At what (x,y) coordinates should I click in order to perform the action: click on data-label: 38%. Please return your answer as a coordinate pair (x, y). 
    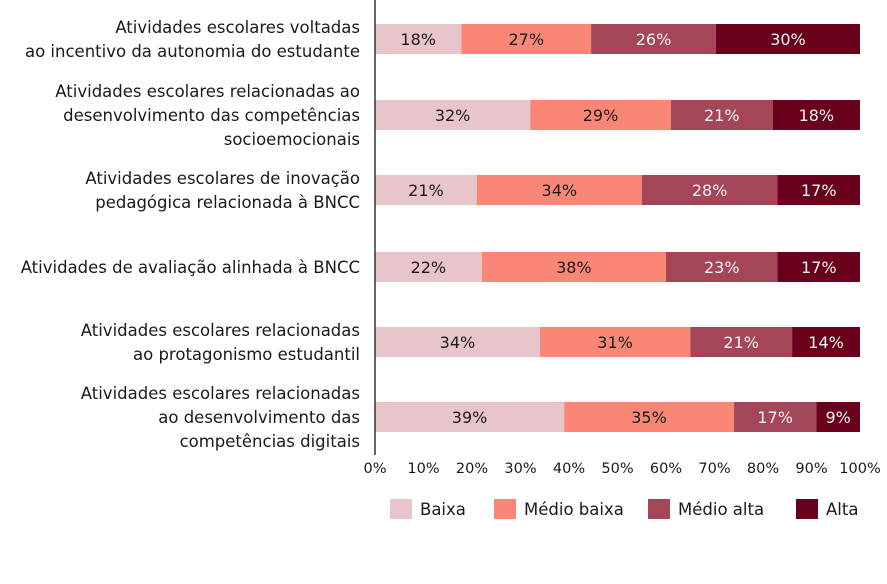
    Looking at the image, I should click on (574, 267).